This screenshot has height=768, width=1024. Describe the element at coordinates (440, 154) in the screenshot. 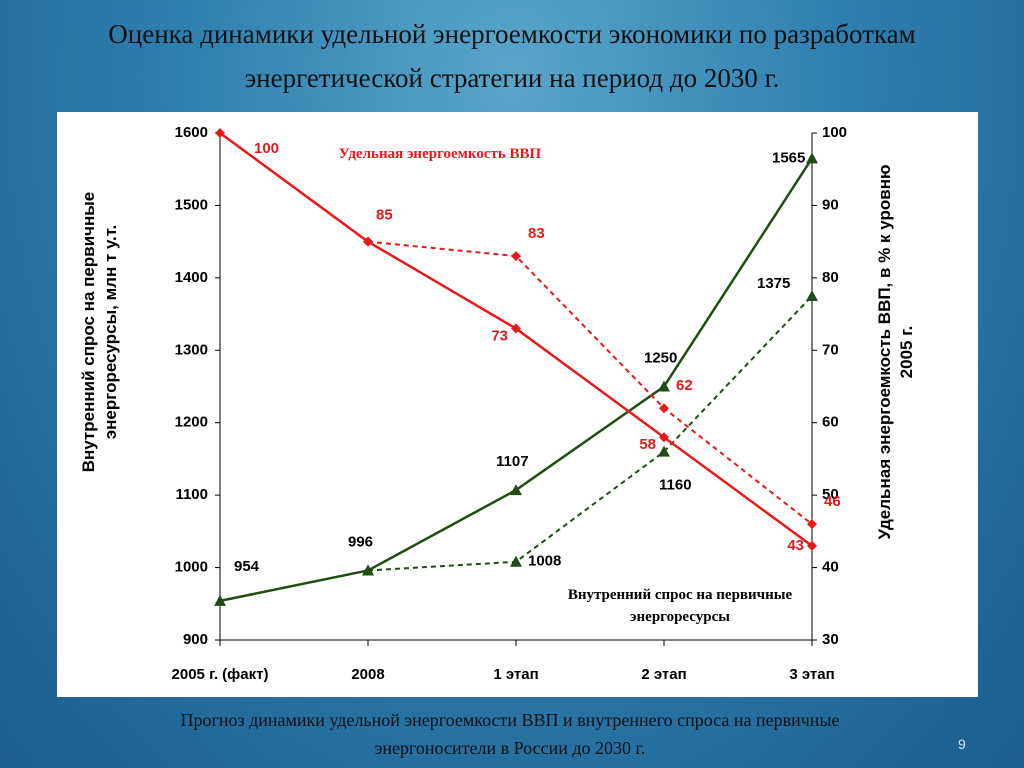

I see `series-annotation: Удельная энергоемкость ВВП` at that location.